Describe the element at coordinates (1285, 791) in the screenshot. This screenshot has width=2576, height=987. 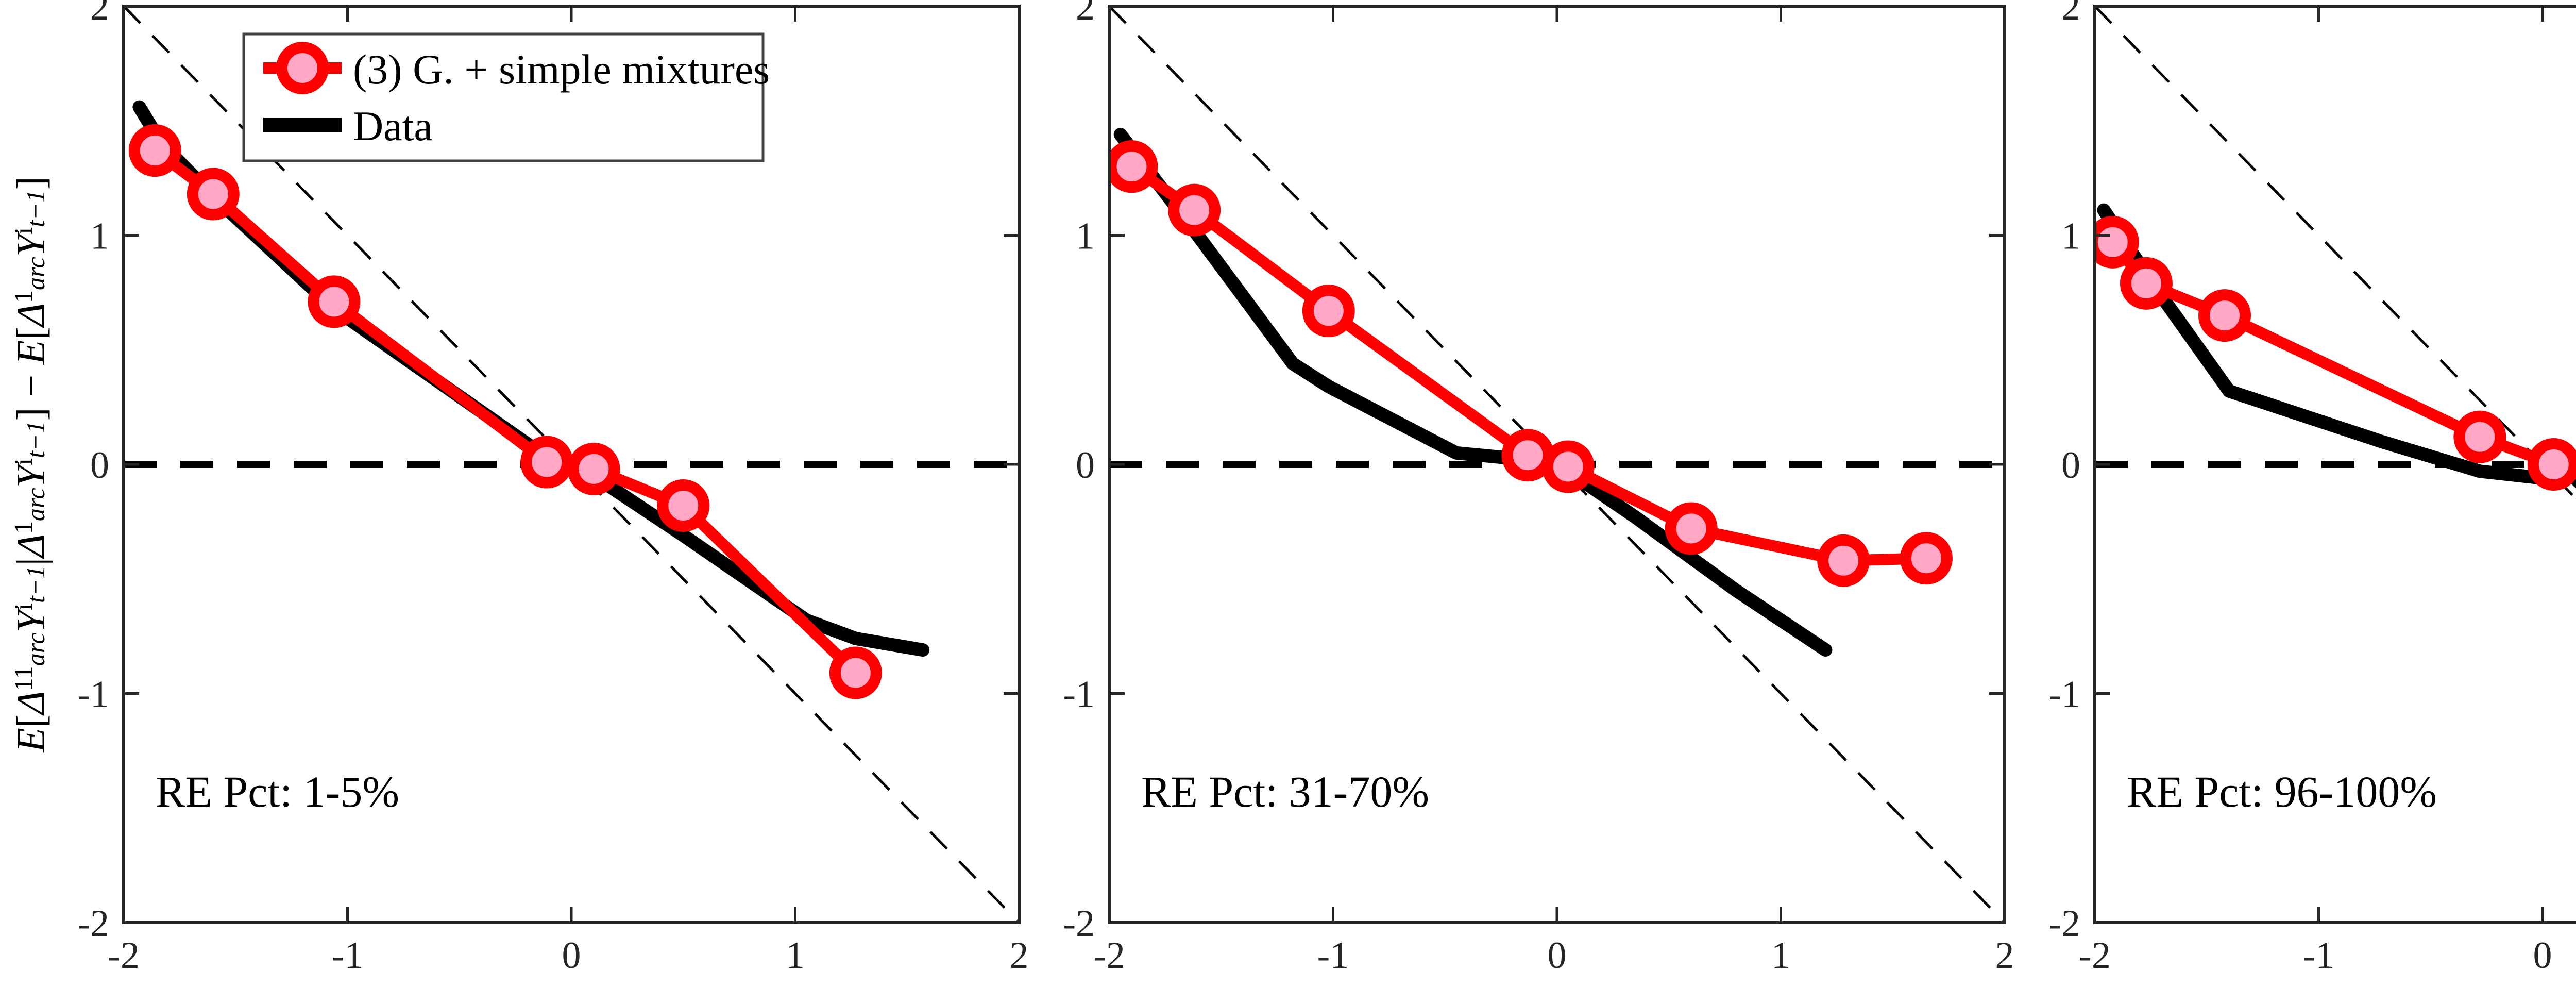
I see `panel-annotation: RE Pct: 31-70%` at that location.